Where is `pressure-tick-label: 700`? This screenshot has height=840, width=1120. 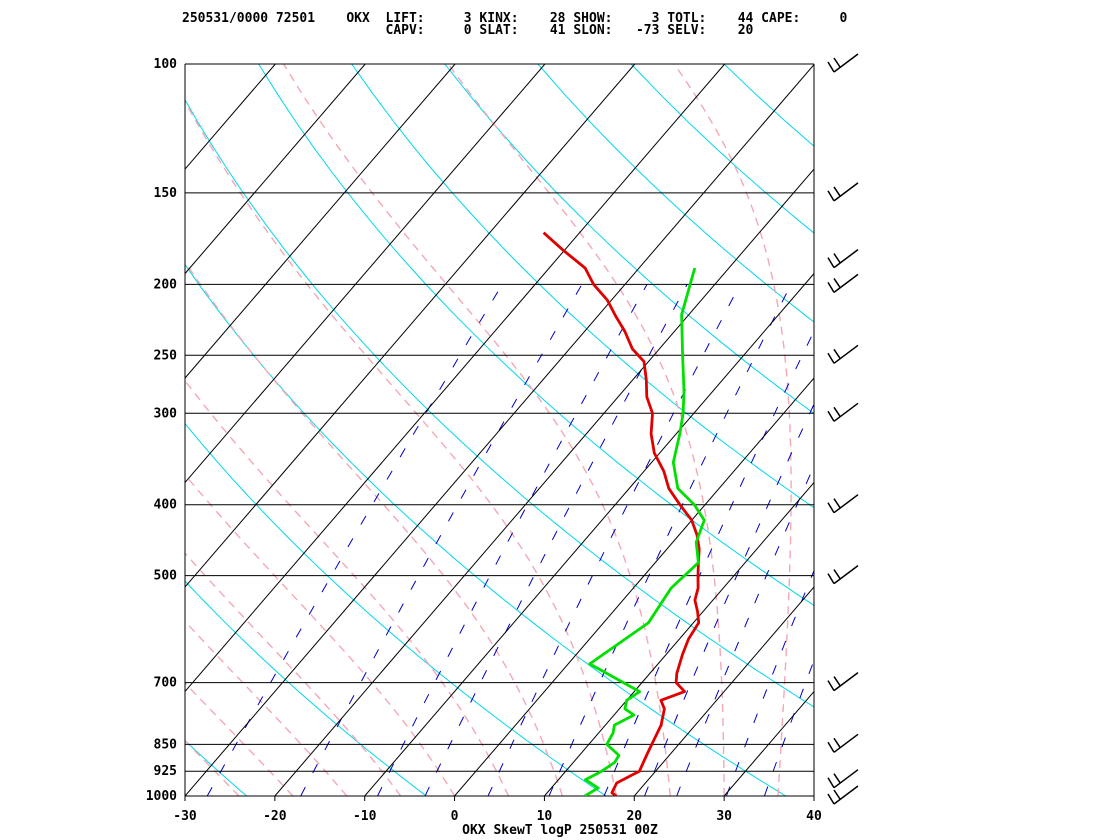 pressure-tick-label: 700 is located at coordinates (166, 683).